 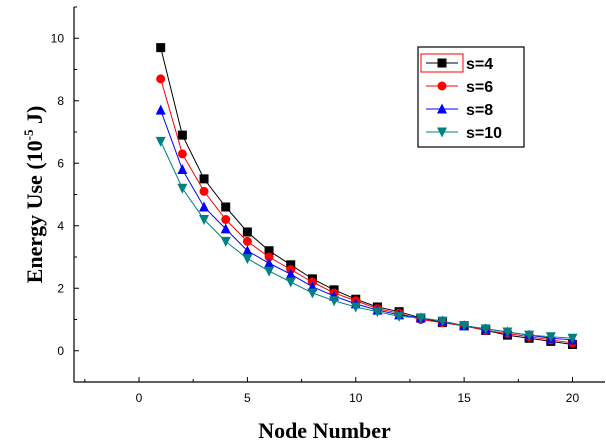 I want to click on y-tick-label: 6, so click(x=60, y=163).